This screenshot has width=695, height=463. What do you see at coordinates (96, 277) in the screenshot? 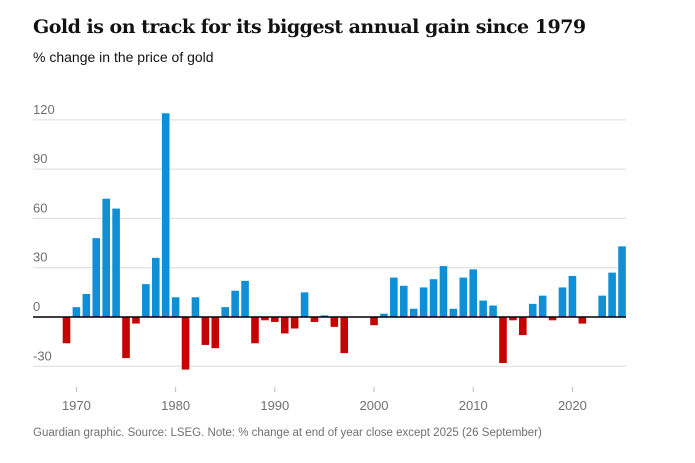
I see `bar-1972` at bounding box center [96, 277].